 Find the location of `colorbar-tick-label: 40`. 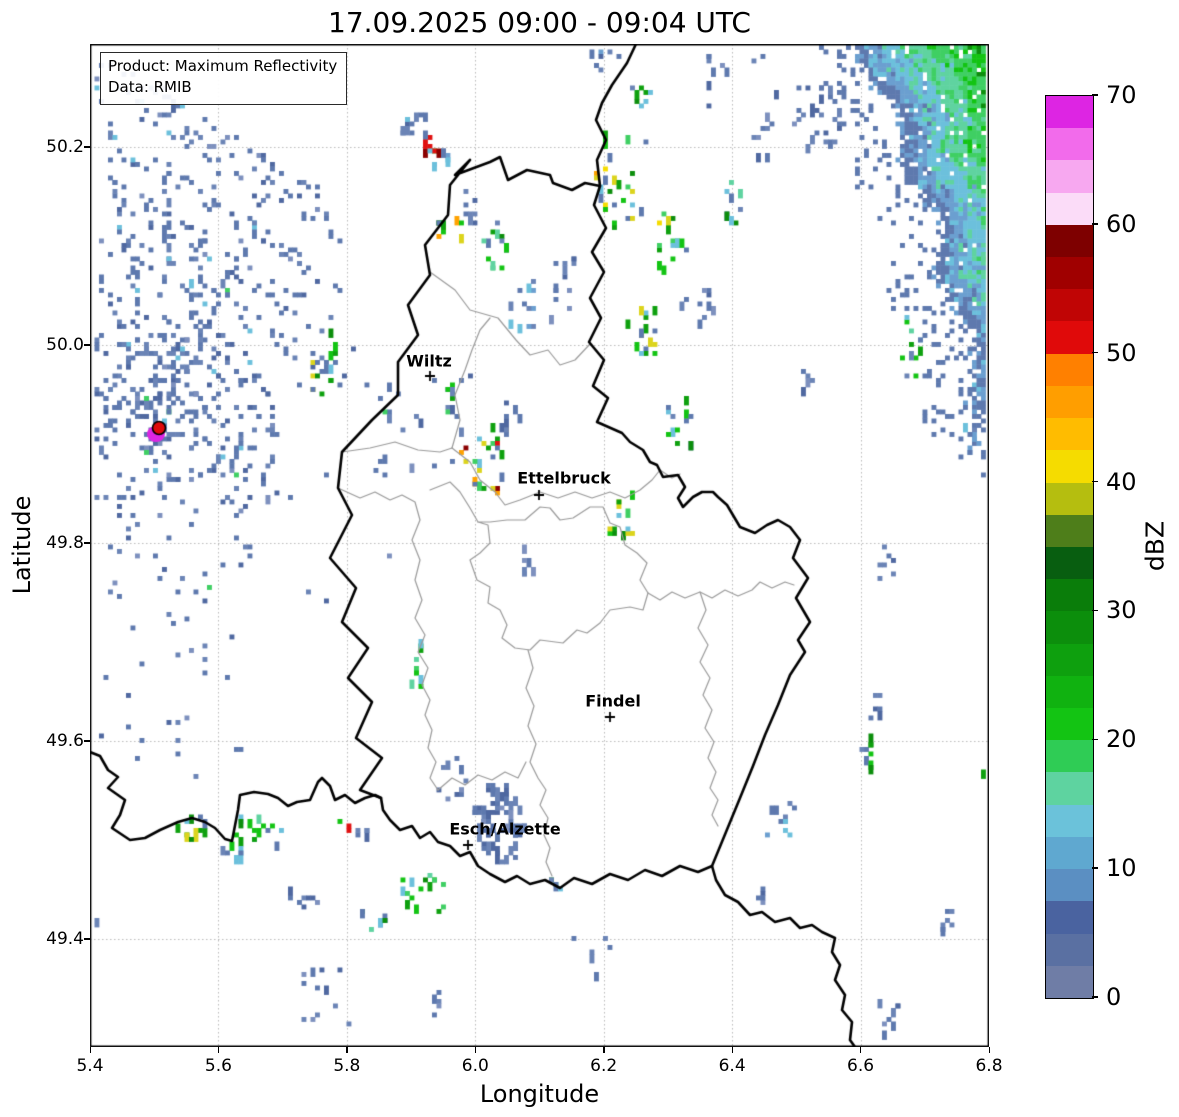

colorbar-tick-label: 40 is located at coordinates (1121, 481).